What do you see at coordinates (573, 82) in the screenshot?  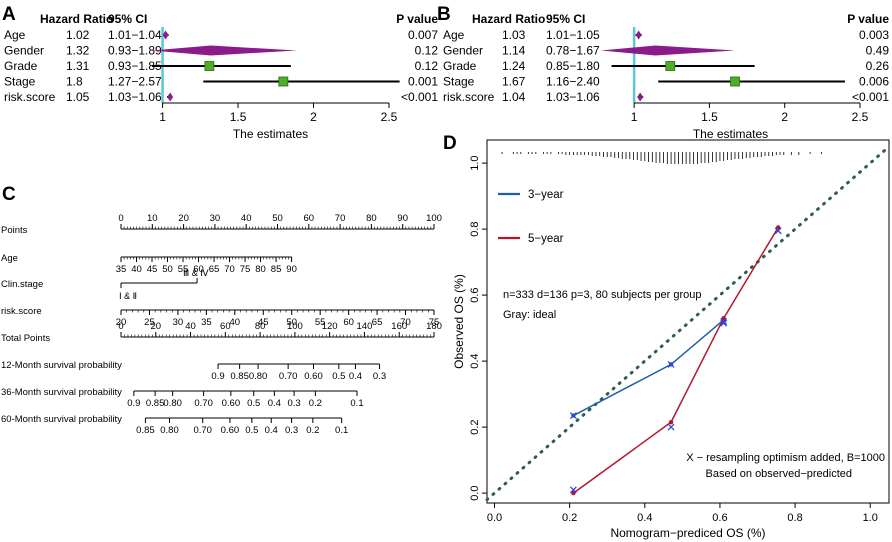 I see `ci-value: 1.16−2.40` at bounding box center [573, 82].